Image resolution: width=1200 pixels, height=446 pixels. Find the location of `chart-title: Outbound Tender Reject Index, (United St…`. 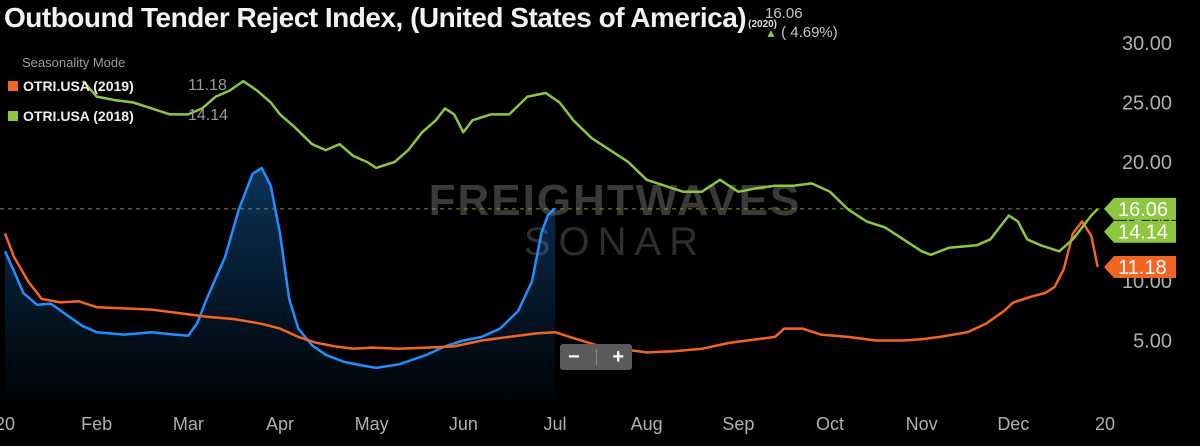

chart-title: Outbound Tender Reject Index, (United St… is located at coordinates (375, 17).